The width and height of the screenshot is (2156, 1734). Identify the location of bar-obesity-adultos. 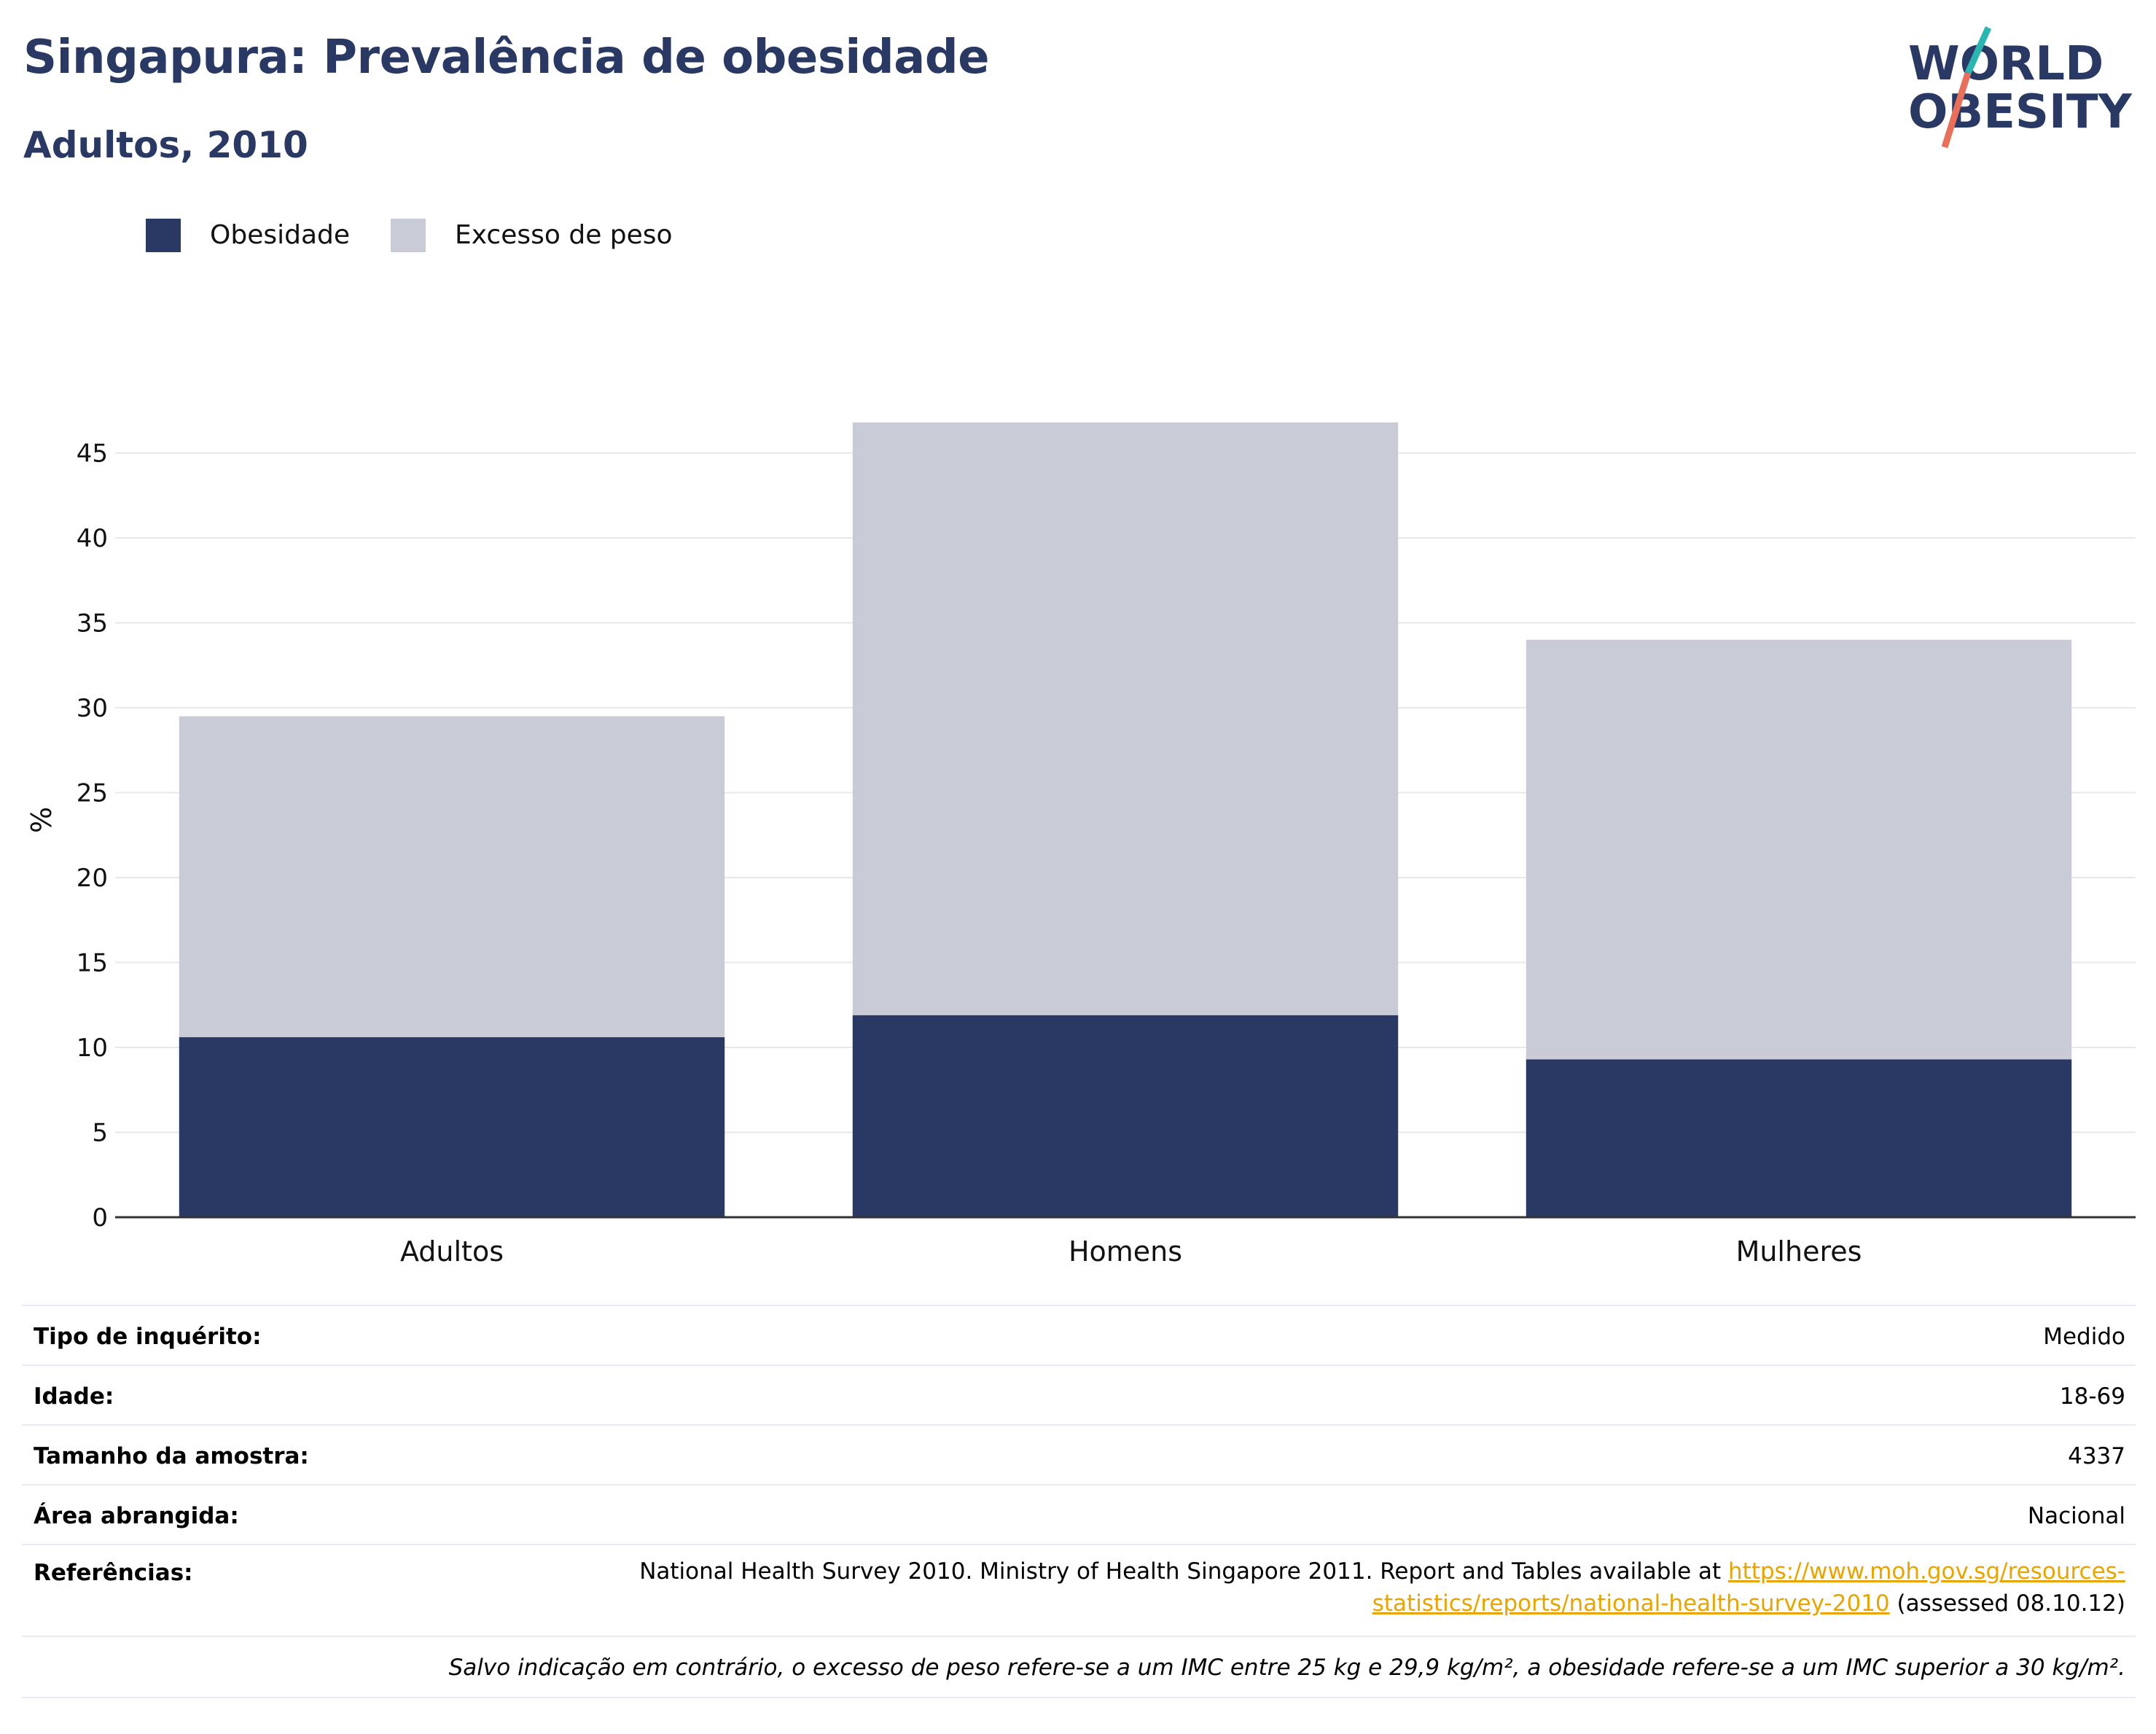
(452, 1127).